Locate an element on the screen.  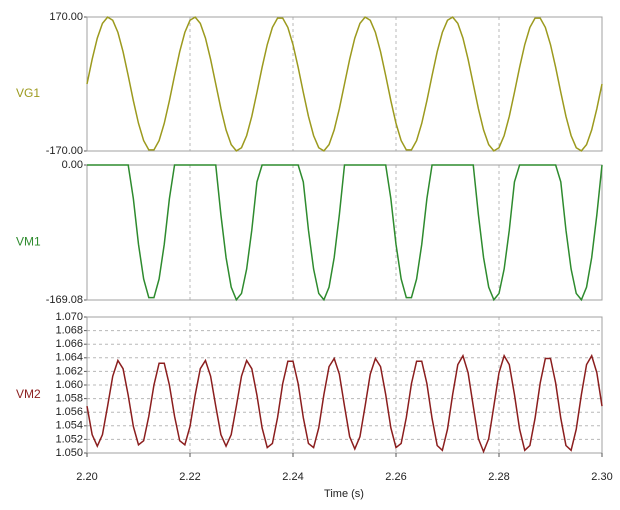
y-tick-label: 1.062 is located at coordinates (69, 371).